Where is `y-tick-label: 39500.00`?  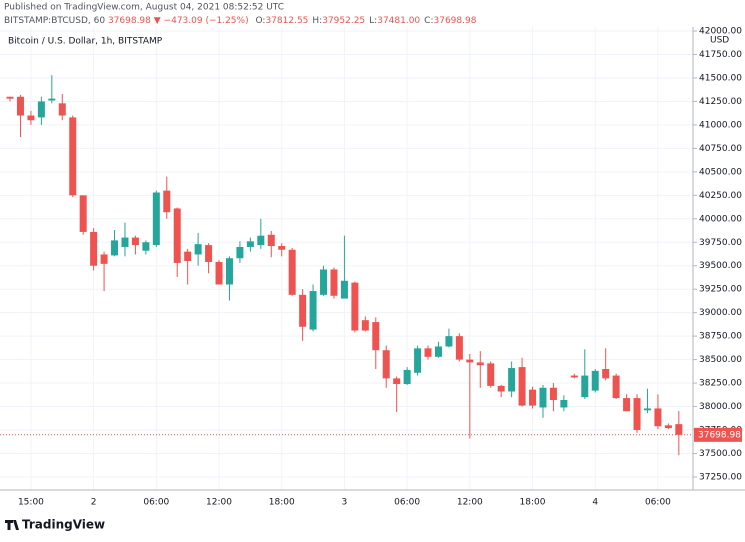
y-tick-label: 39500.00 is located at coordinates (720, 266).